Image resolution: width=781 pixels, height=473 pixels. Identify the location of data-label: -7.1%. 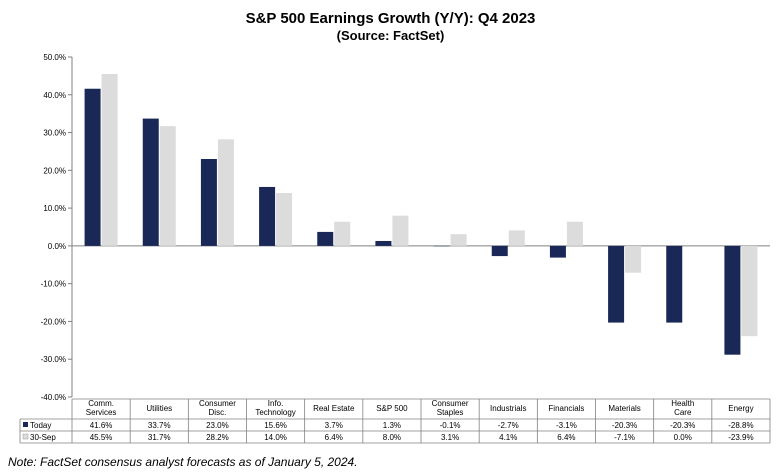
(624, 437).